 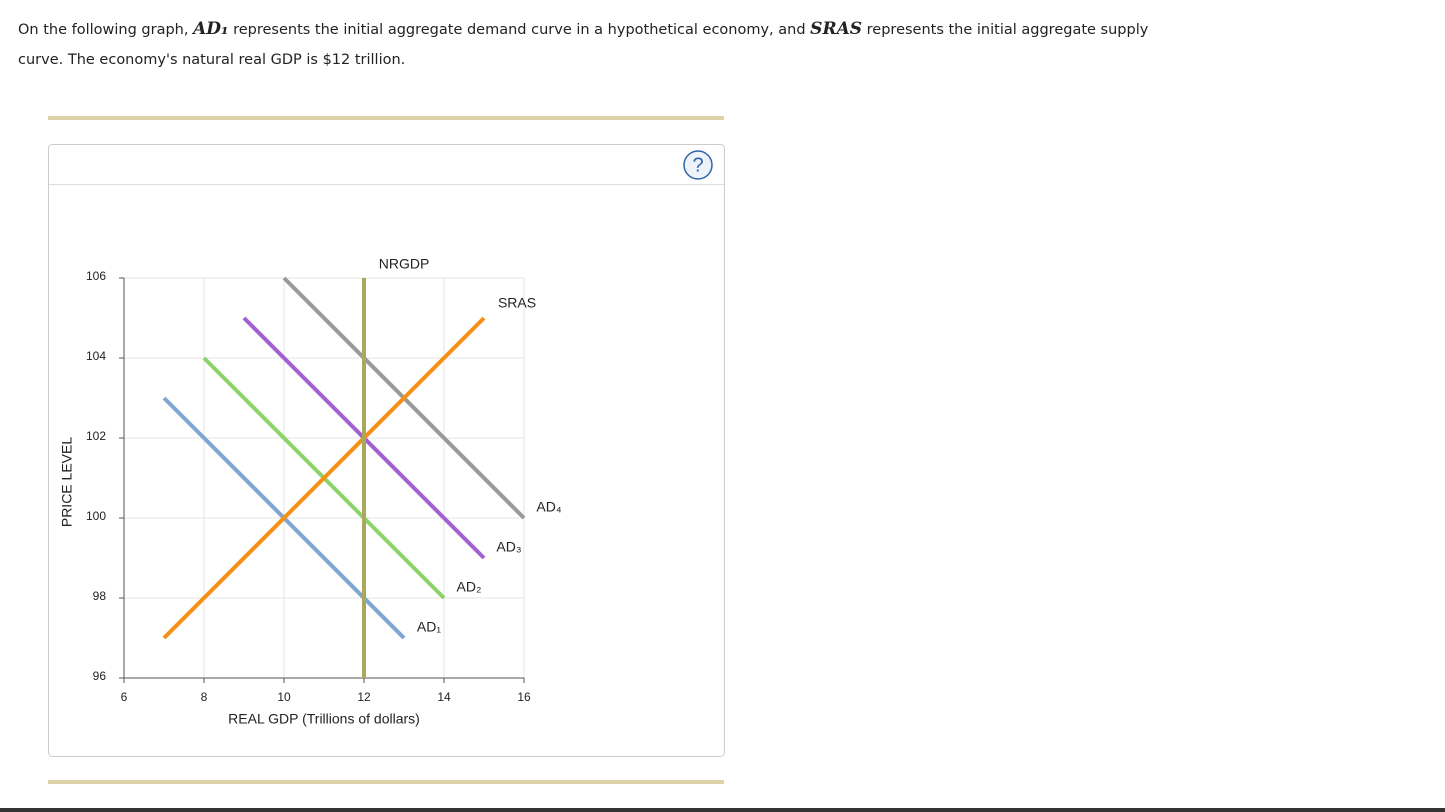 I want to click on y-tick-label: 100, so click(x=96, y=516).